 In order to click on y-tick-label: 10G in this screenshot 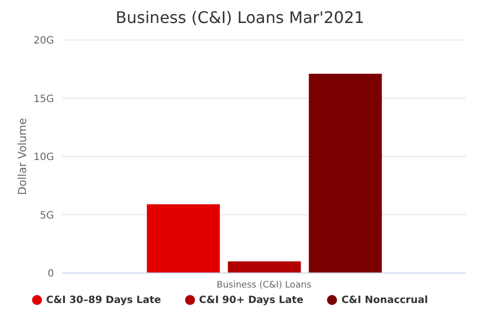, I will do `click(44, 158)`.